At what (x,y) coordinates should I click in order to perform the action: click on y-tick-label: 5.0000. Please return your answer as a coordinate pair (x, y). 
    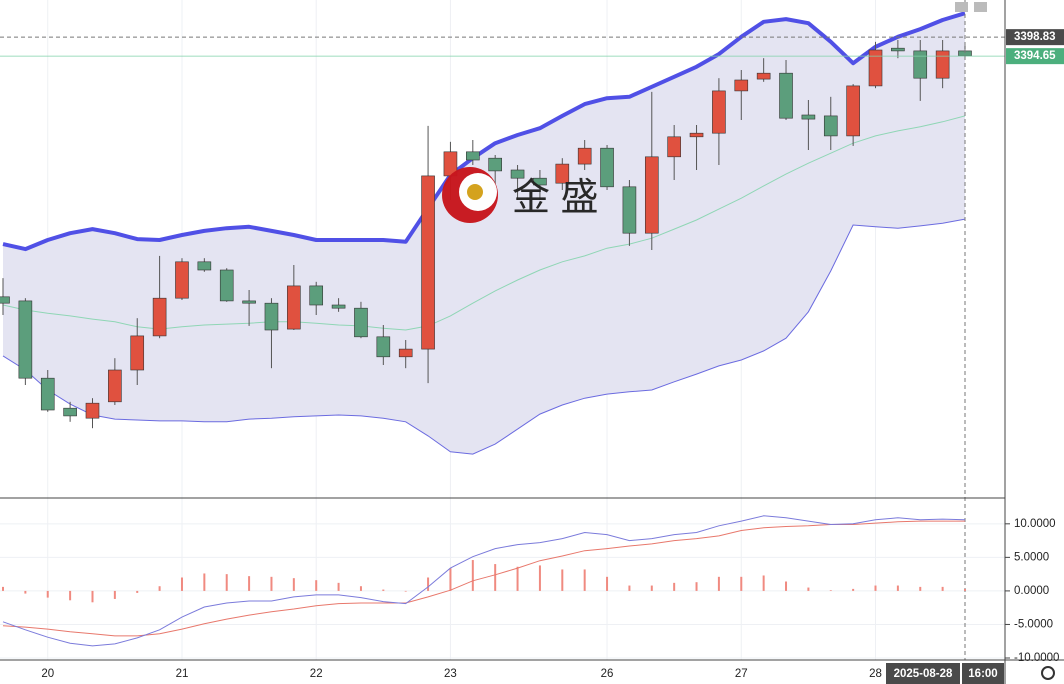
    Looking at the image, I should click on (1031, 557).